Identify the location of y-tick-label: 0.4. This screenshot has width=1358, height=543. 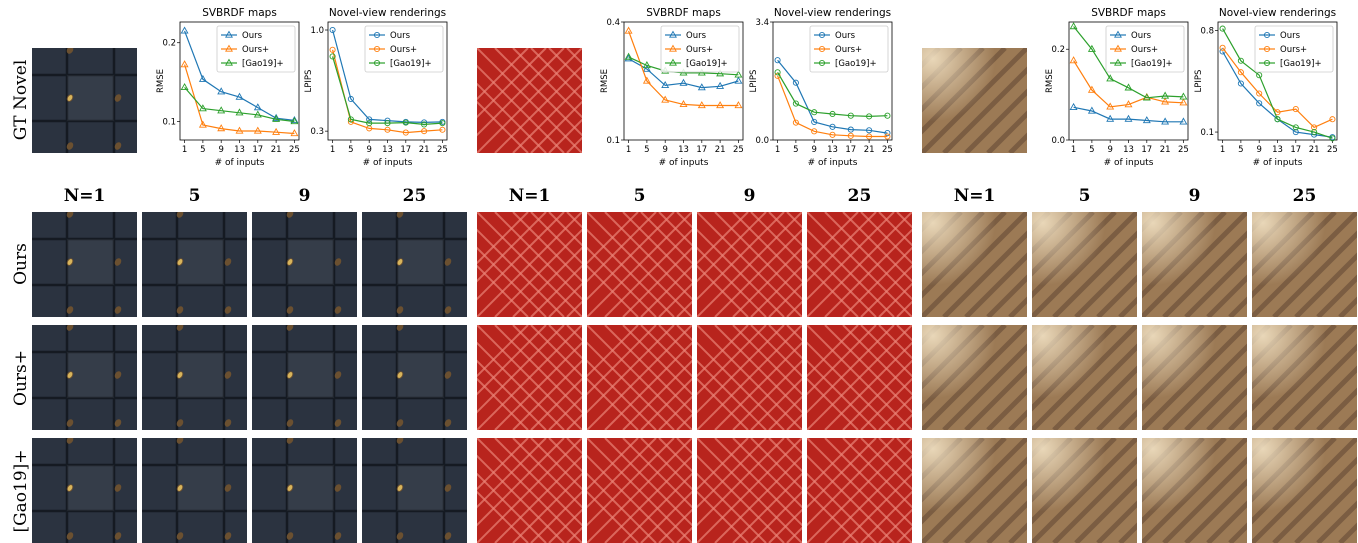
(613, 23).